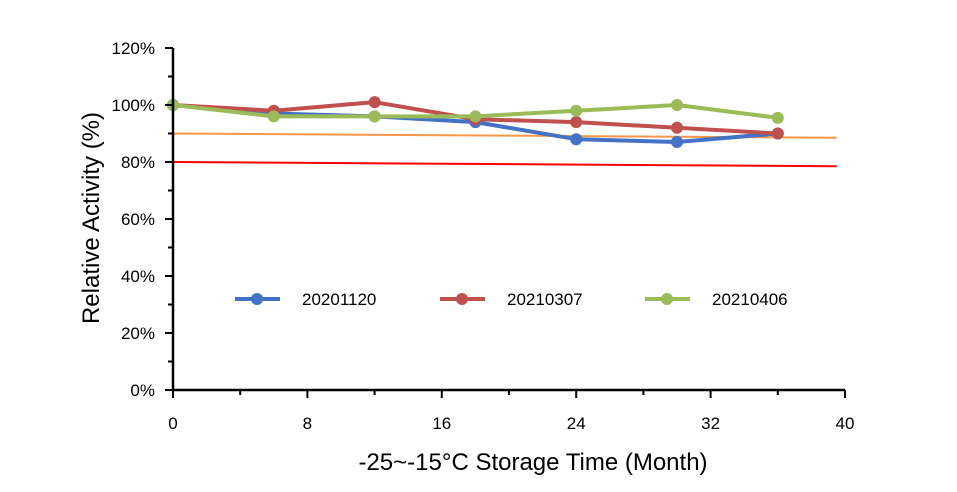 The width and height of the screenshot is (957, 492). I want to click on x-tick-label: 24, so click(576, 423).